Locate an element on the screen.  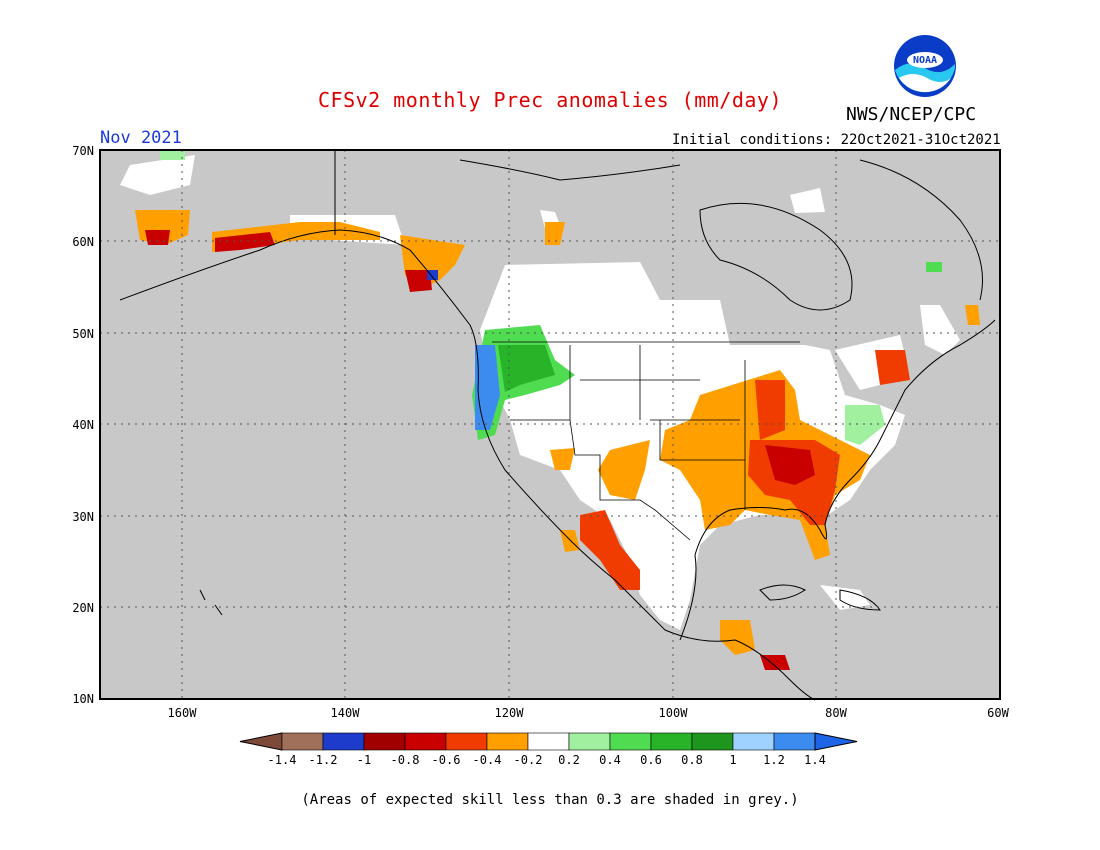
arizona-dry-patch is located at coordinates (562, 459).